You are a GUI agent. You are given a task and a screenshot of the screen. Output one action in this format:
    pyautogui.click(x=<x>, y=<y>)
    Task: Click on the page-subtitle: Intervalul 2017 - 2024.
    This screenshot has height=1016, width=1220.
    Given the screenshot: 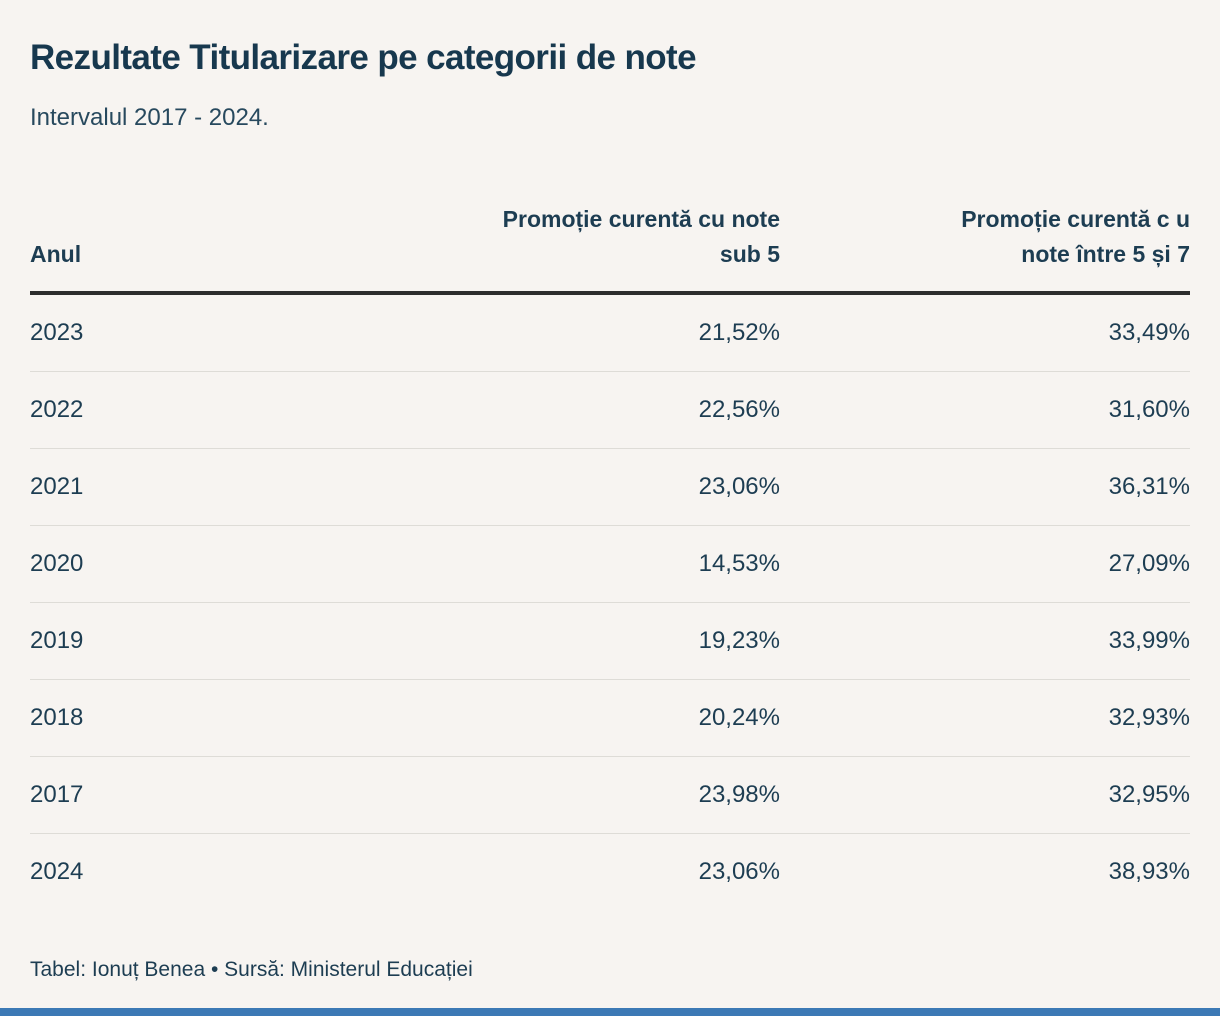 What is the action you would take?
    pyautogui.click(x=149, y=117)
    